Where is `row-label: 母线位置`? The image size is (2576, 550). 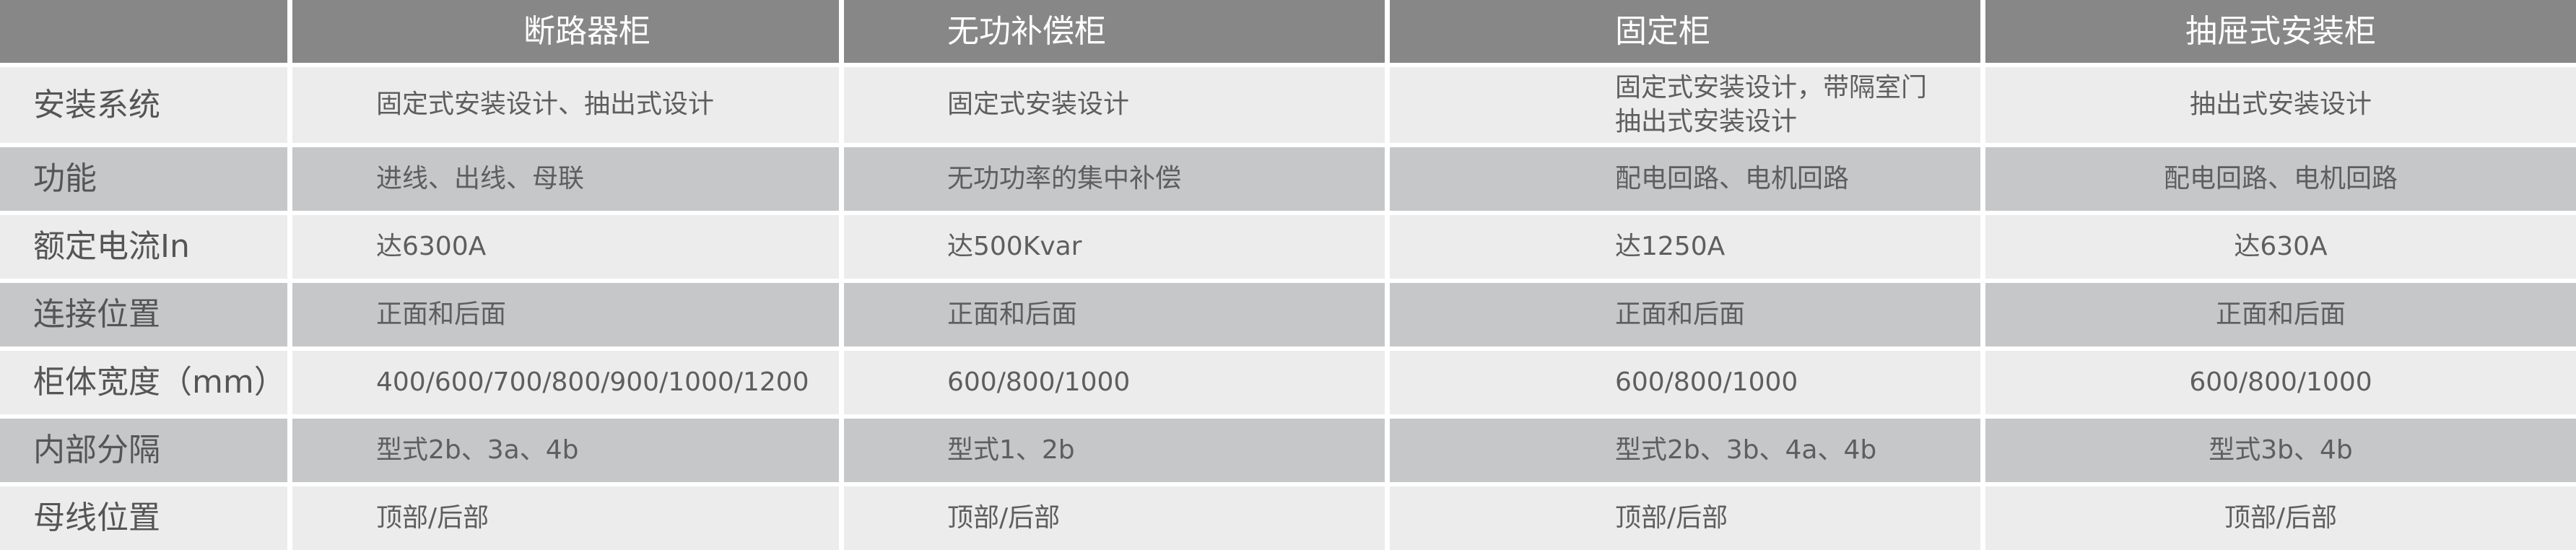 row-label: 母线位置 is located at coordinates (143, 518).